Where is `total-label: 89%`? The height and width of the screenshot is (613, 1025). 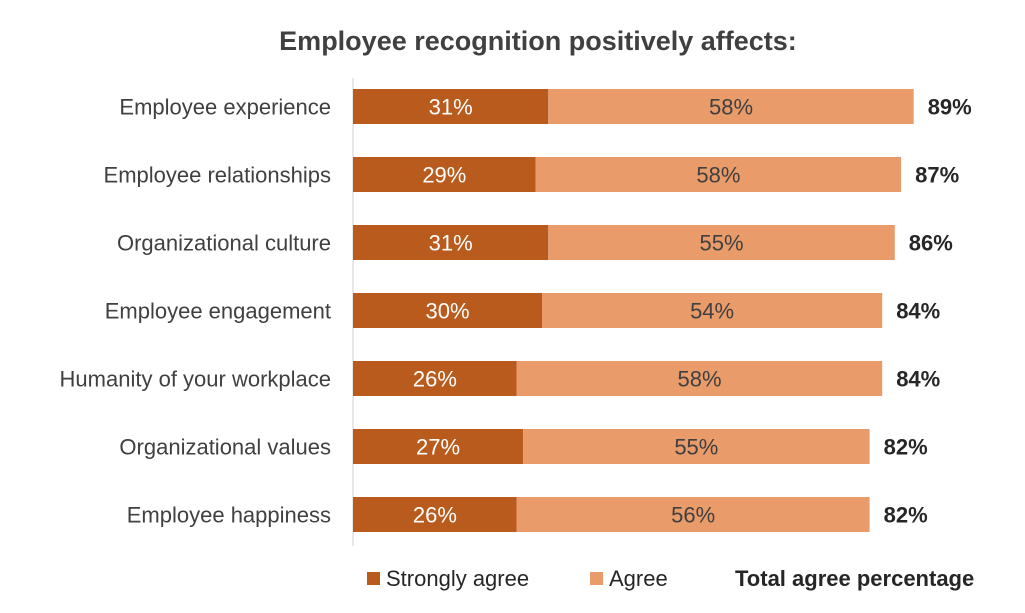 total-label: 89% is located at coordinates (950, 107).